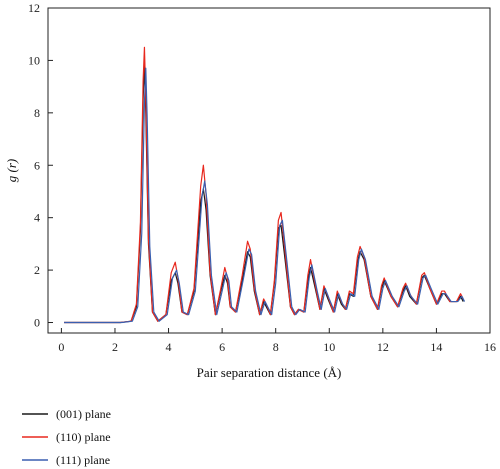  What do you see at coordinates (269, 372) in the screenshot?
I see `x-axis-title: Pair separation distance (Å)` at bounding box center [269, 372].